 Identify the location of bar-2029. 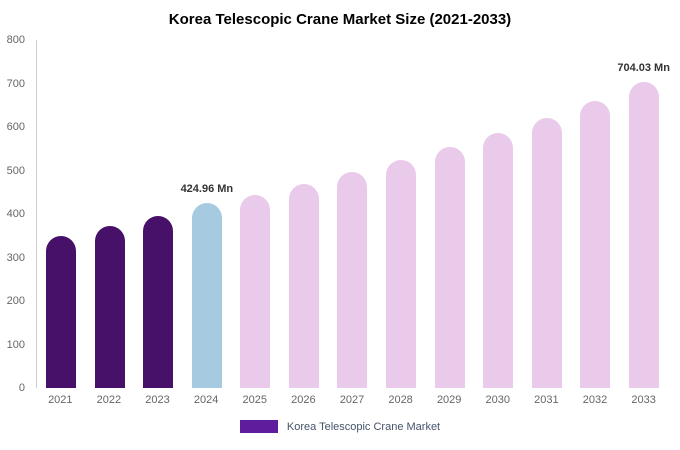
(449, 267).